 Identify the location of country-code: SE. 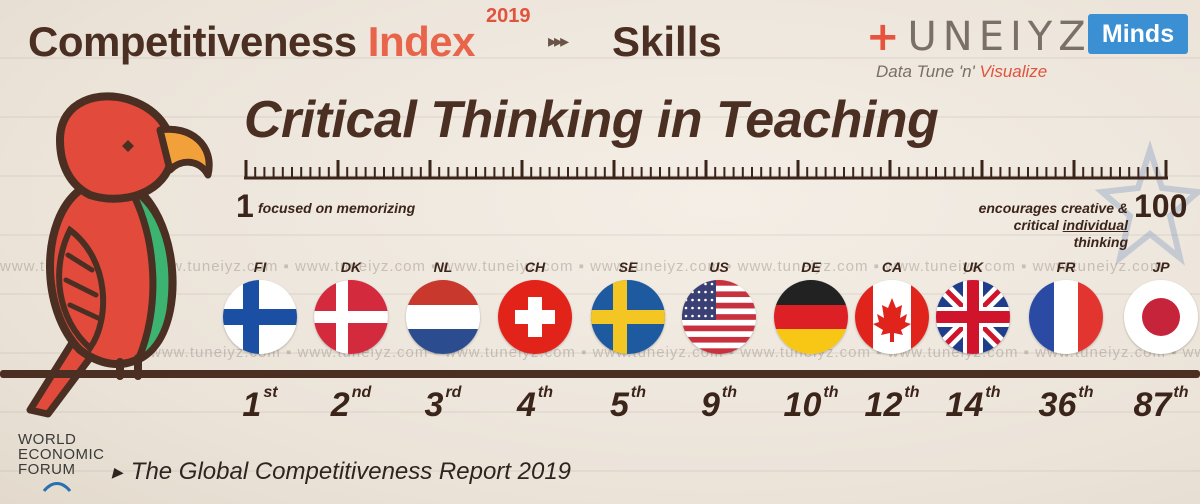
(628, 267).